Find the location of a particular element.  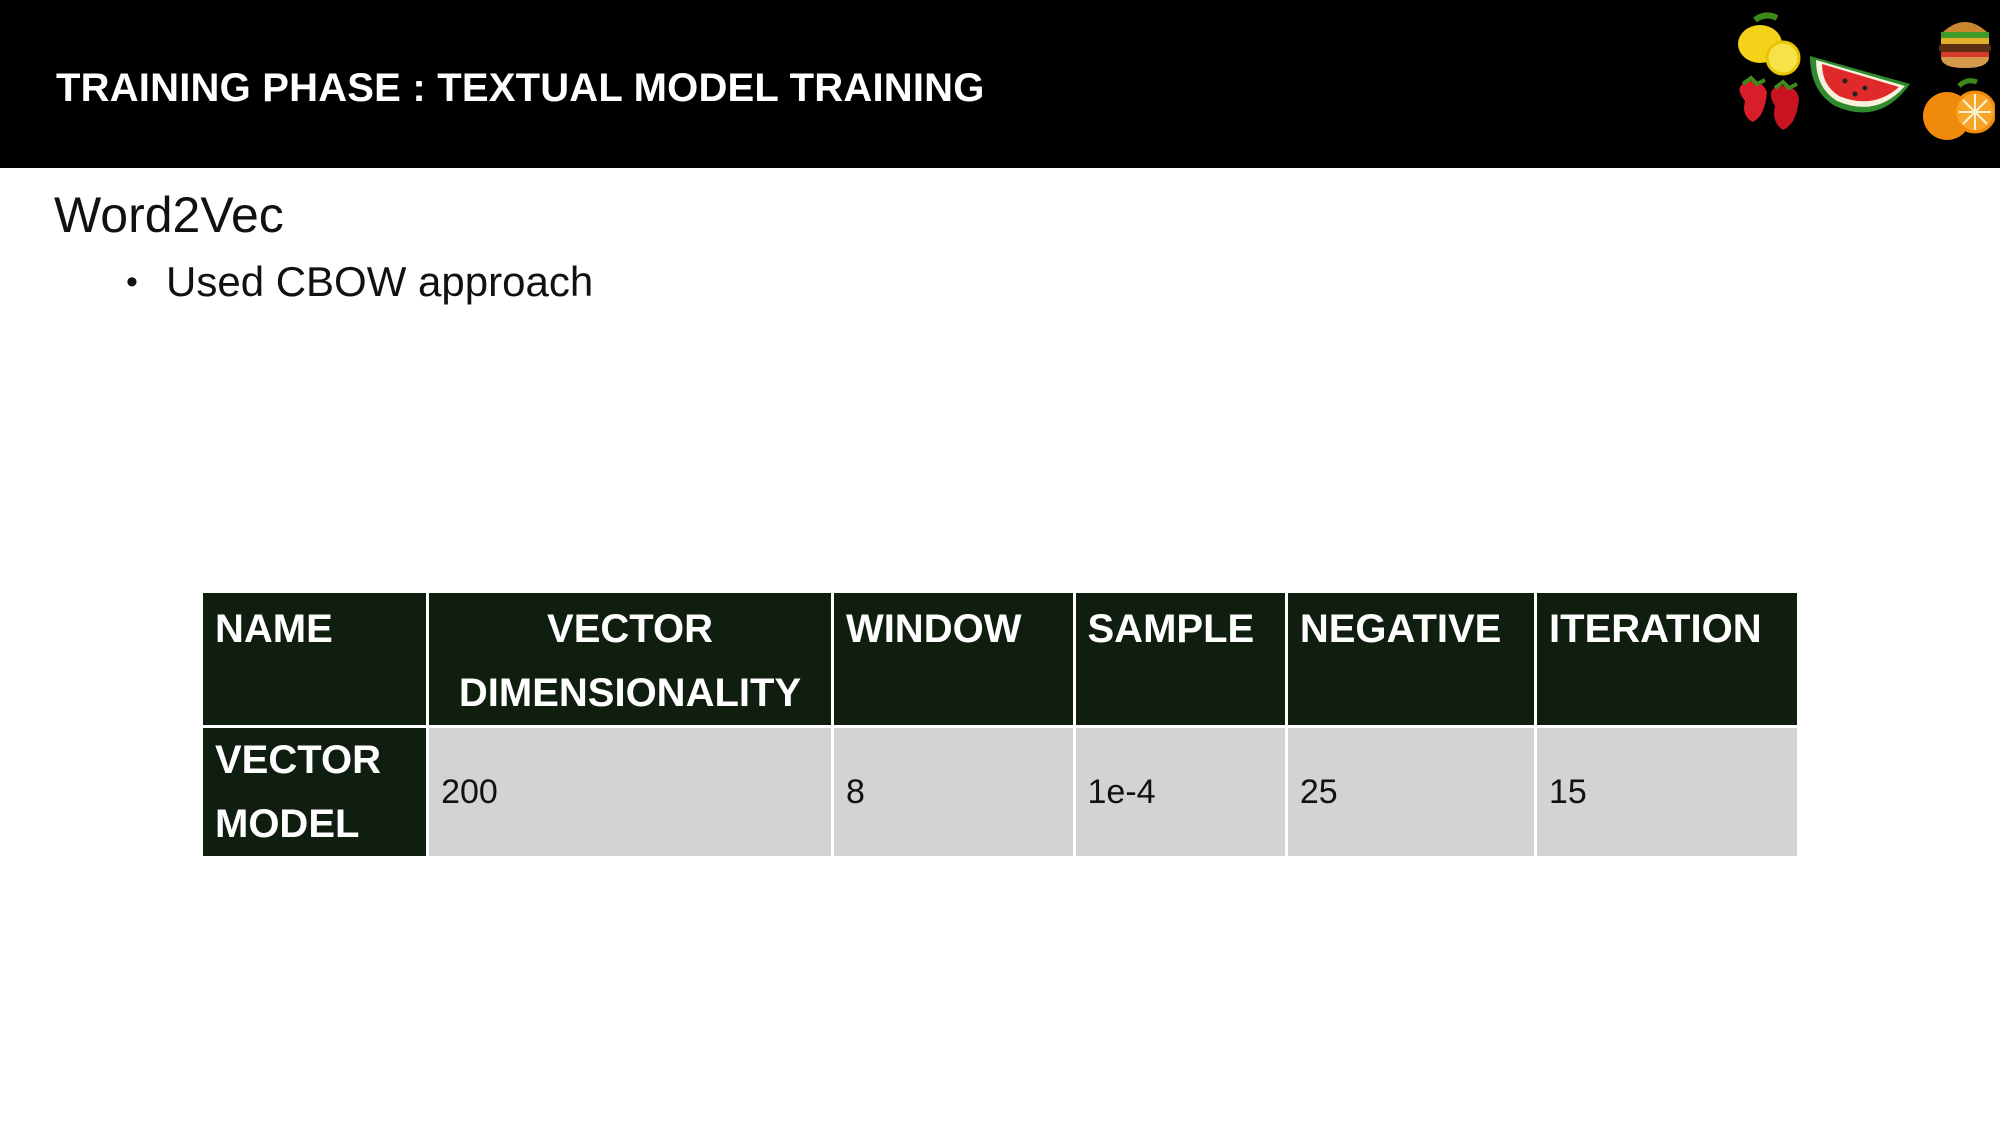

burger-icon is located at coordinates (1965, 45).